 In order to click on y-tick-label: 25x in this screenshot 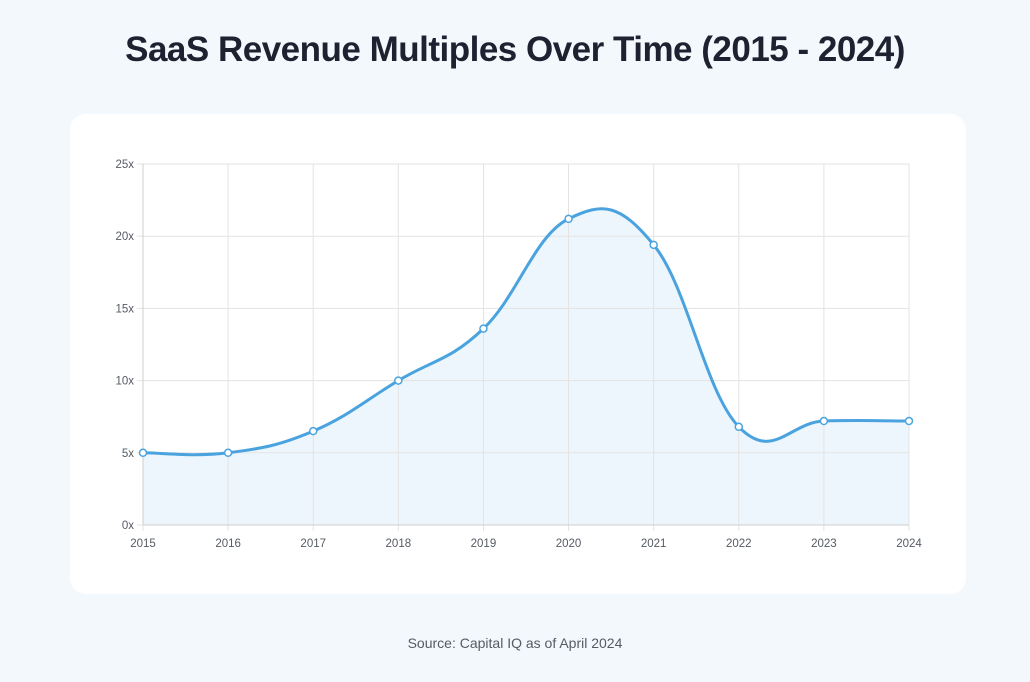, I will do `click(124, 165)`.